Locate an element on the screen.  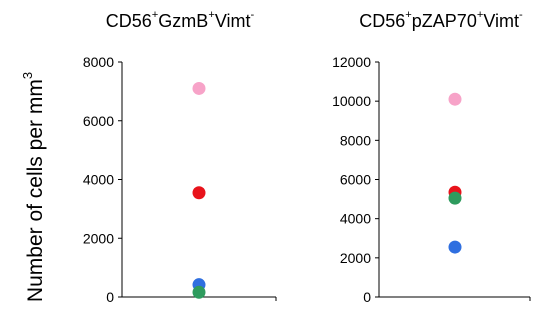
chart2-title-part: - is located at coordinates (521, 15).